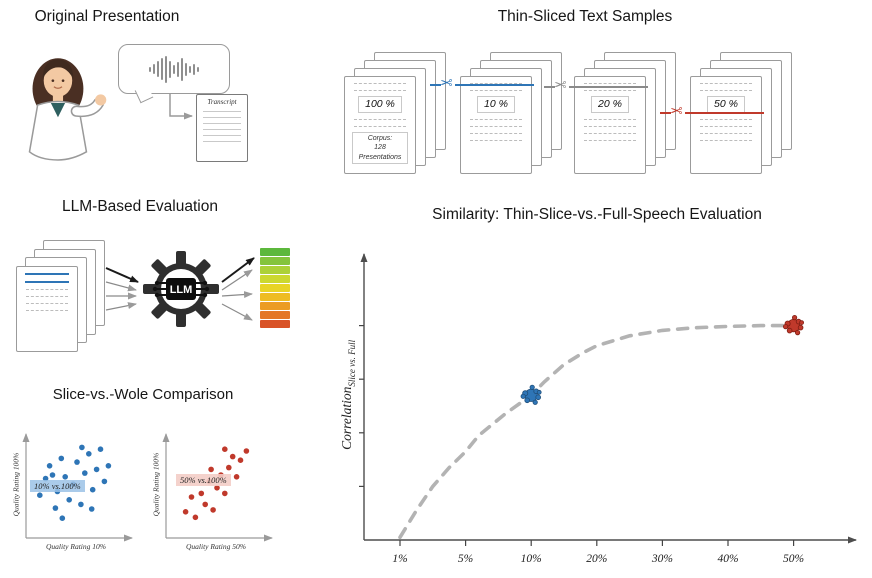 The width and height of the screenshot is (872, 578). I want to click on document-page-front: 100 % Corpus: 128 Presentations, so click(380, 125).